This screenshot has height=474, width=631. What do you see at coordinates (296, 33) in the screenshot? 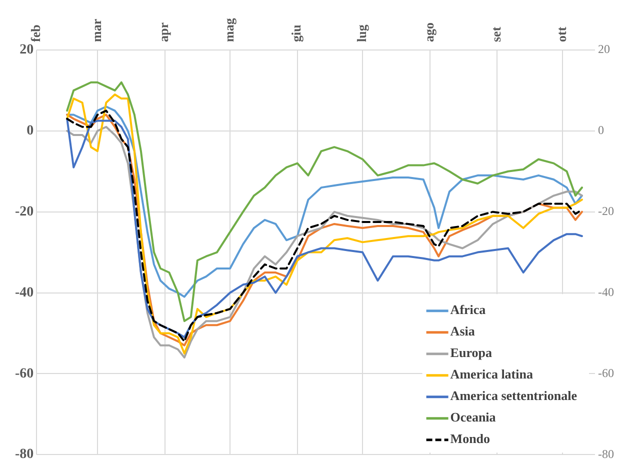
I see `x-tick-label: giu` at bounding box center [296, 33].